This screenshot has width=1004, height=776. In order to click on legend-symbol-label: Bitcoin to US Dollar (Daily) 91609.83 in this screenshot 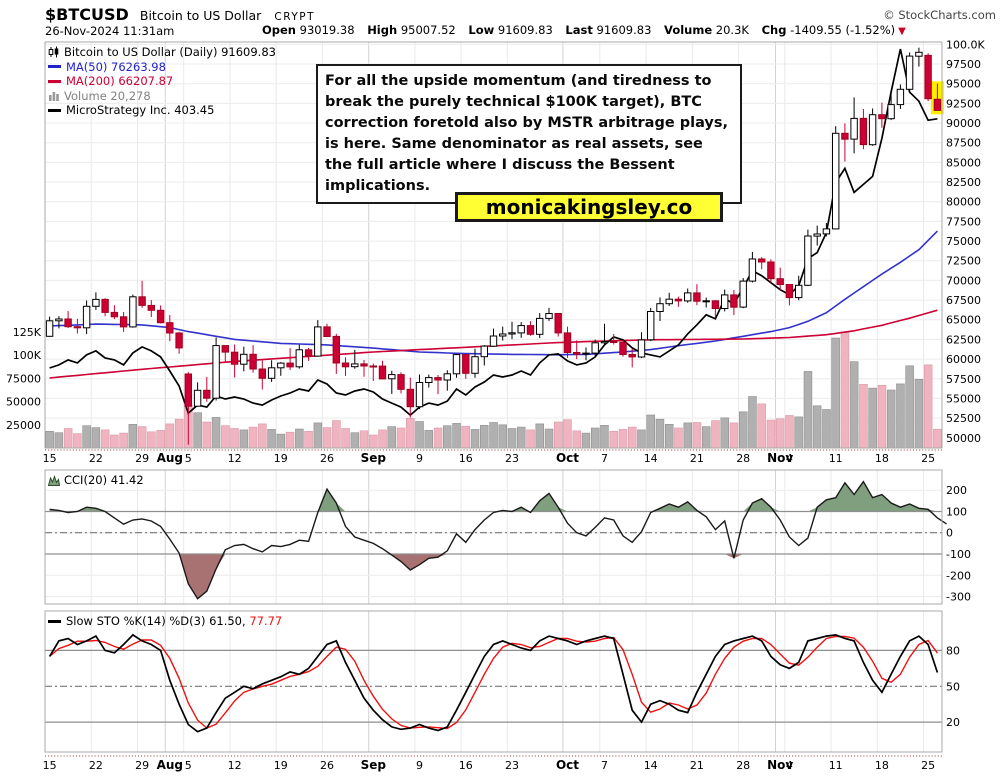, I will do `click(170, 52)`.